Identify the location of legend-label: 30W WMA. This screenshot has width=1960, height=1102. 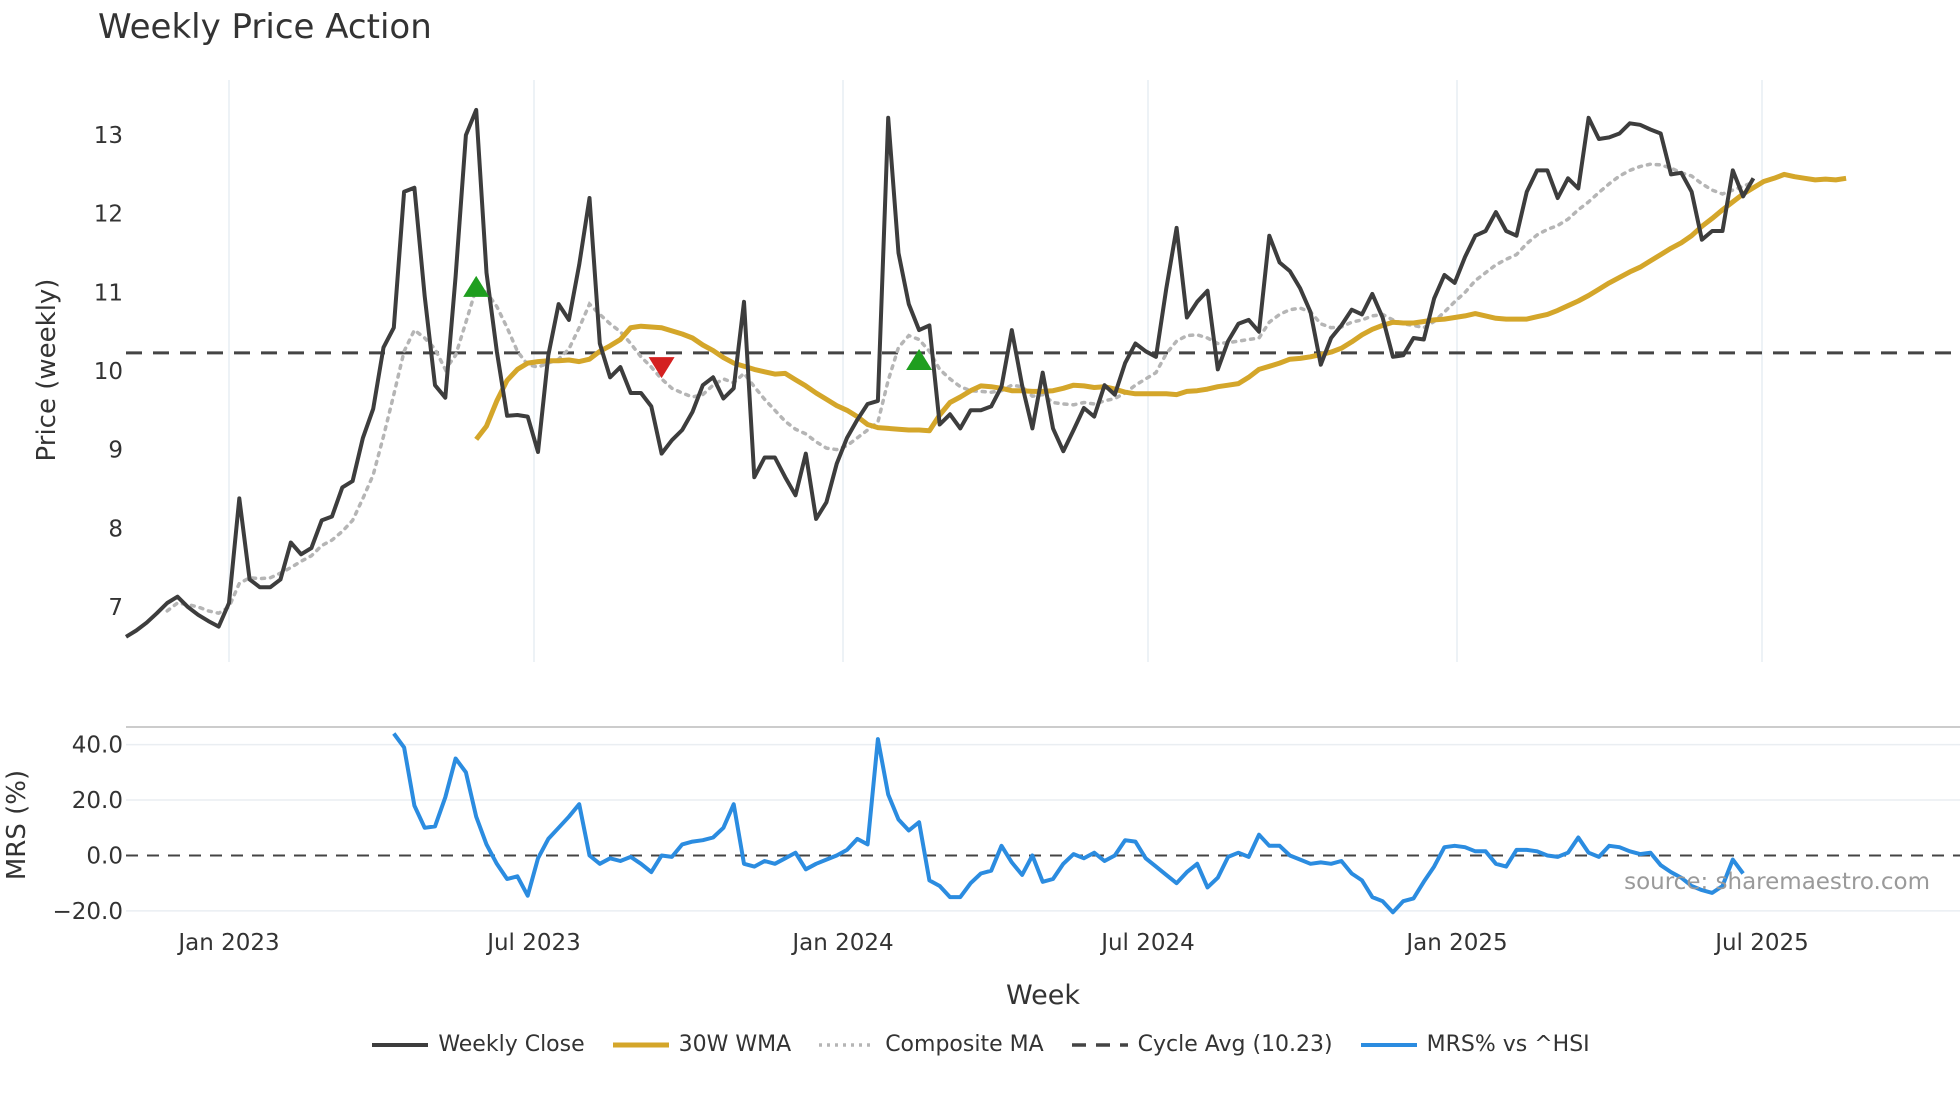
(735, 1044).